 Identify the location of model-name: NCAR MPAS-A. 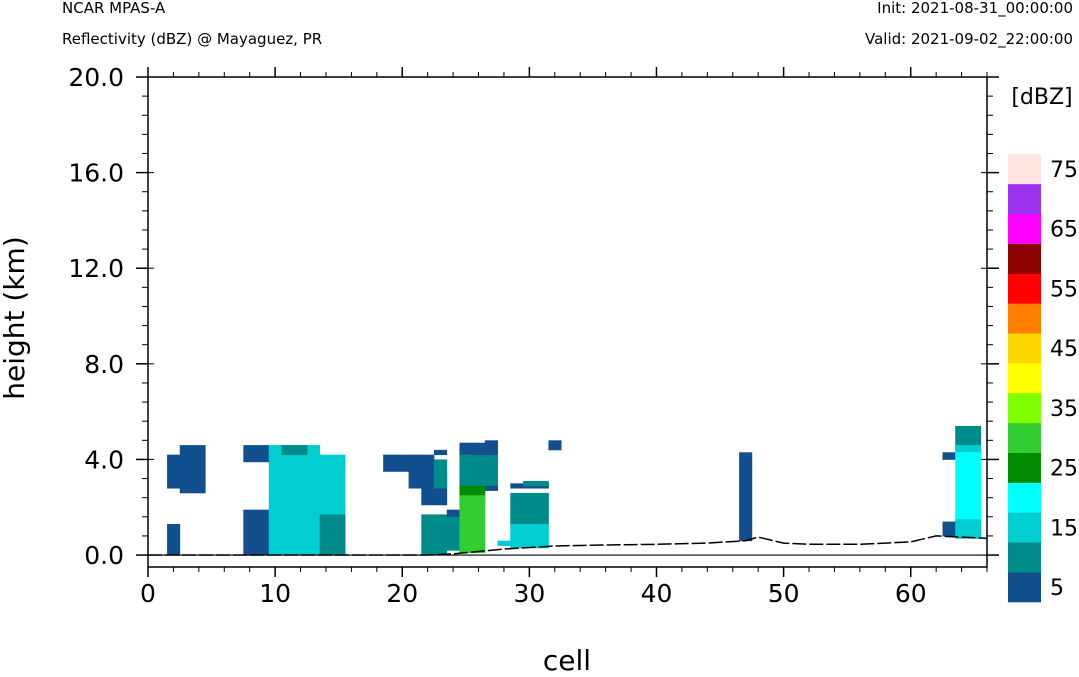
(114, 8).